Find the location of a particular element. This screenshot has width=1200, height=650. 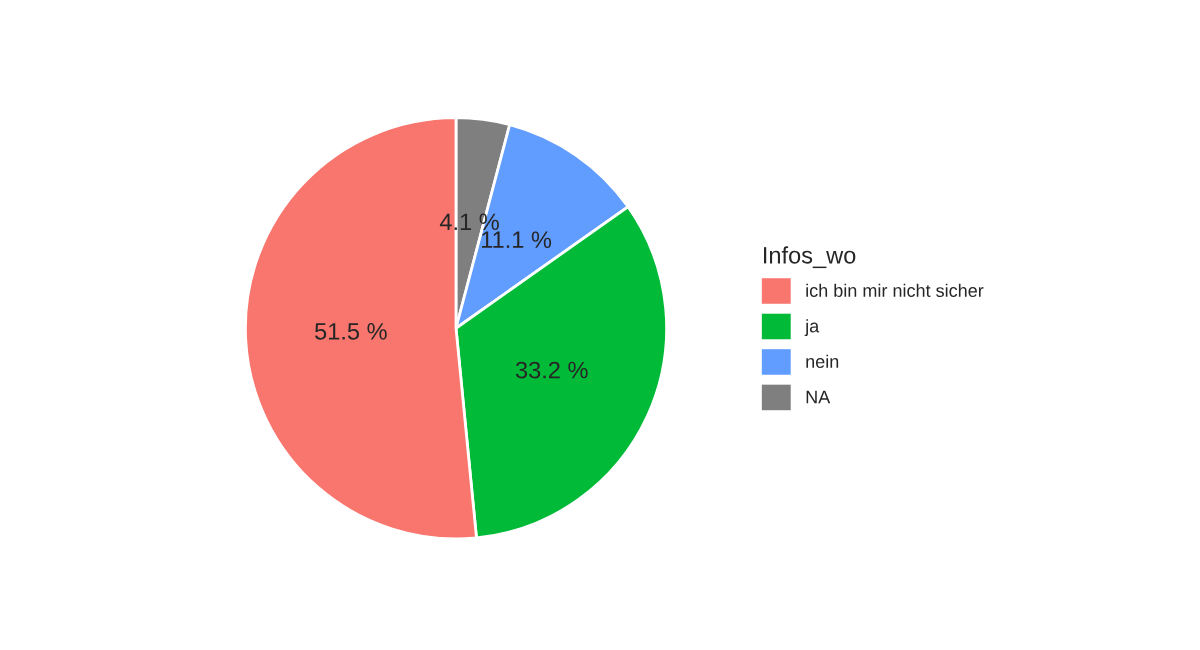

legend-title: Infos_wo is located at coordinates (810, 257).